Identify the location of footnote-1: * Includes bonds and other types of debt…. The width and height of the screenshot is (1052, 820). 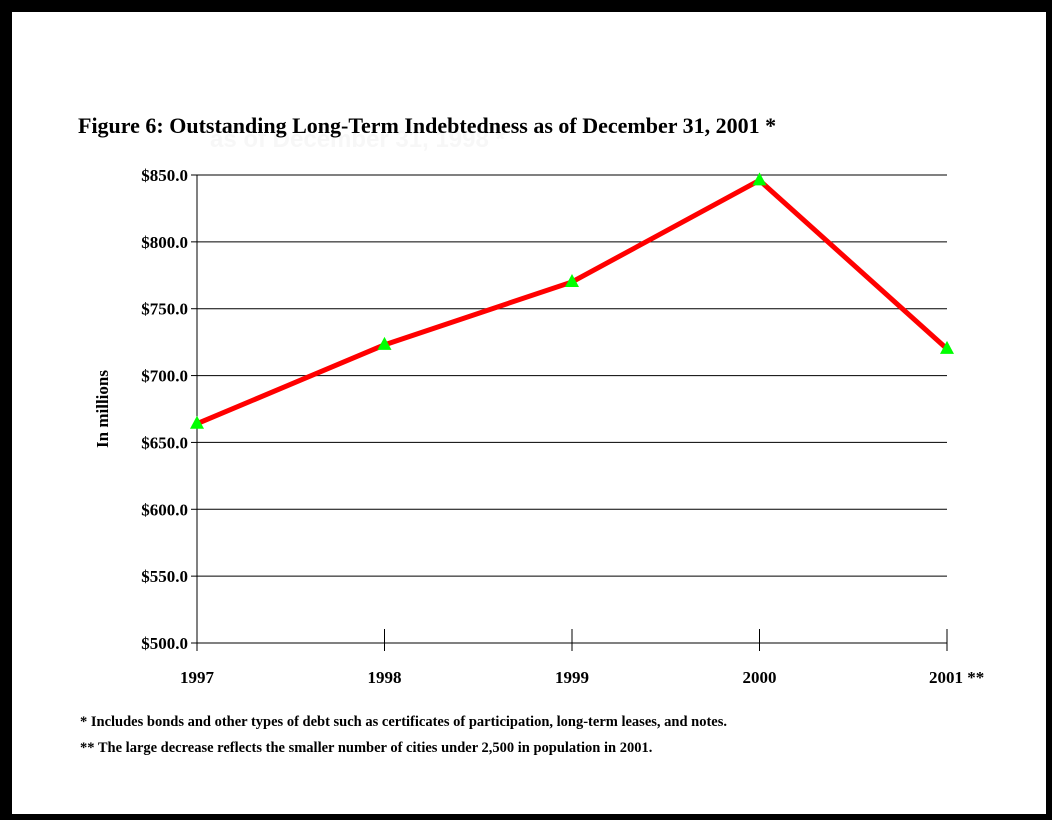
(403, 722).